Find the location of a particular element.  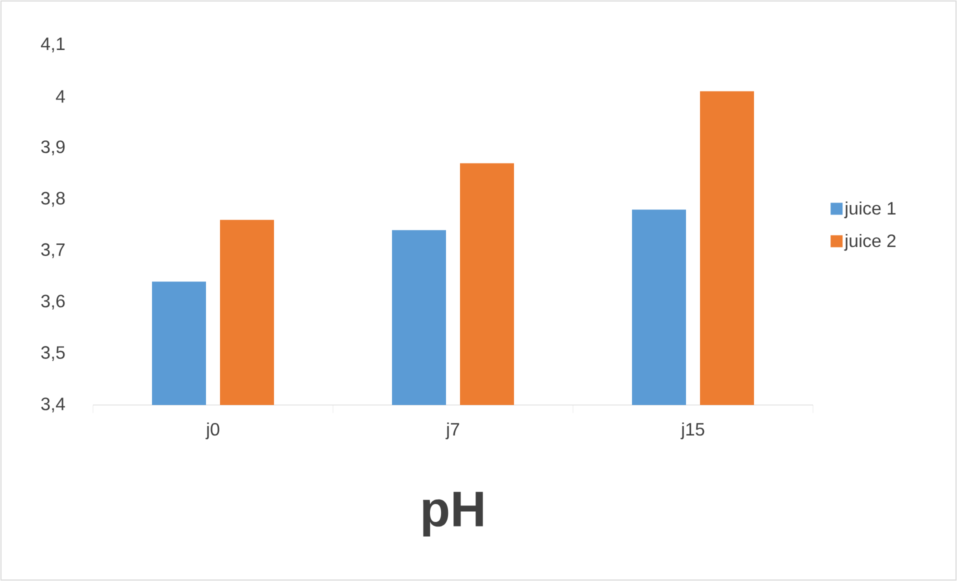

x-tick-label: j7 is located at coordinates (453, 431).